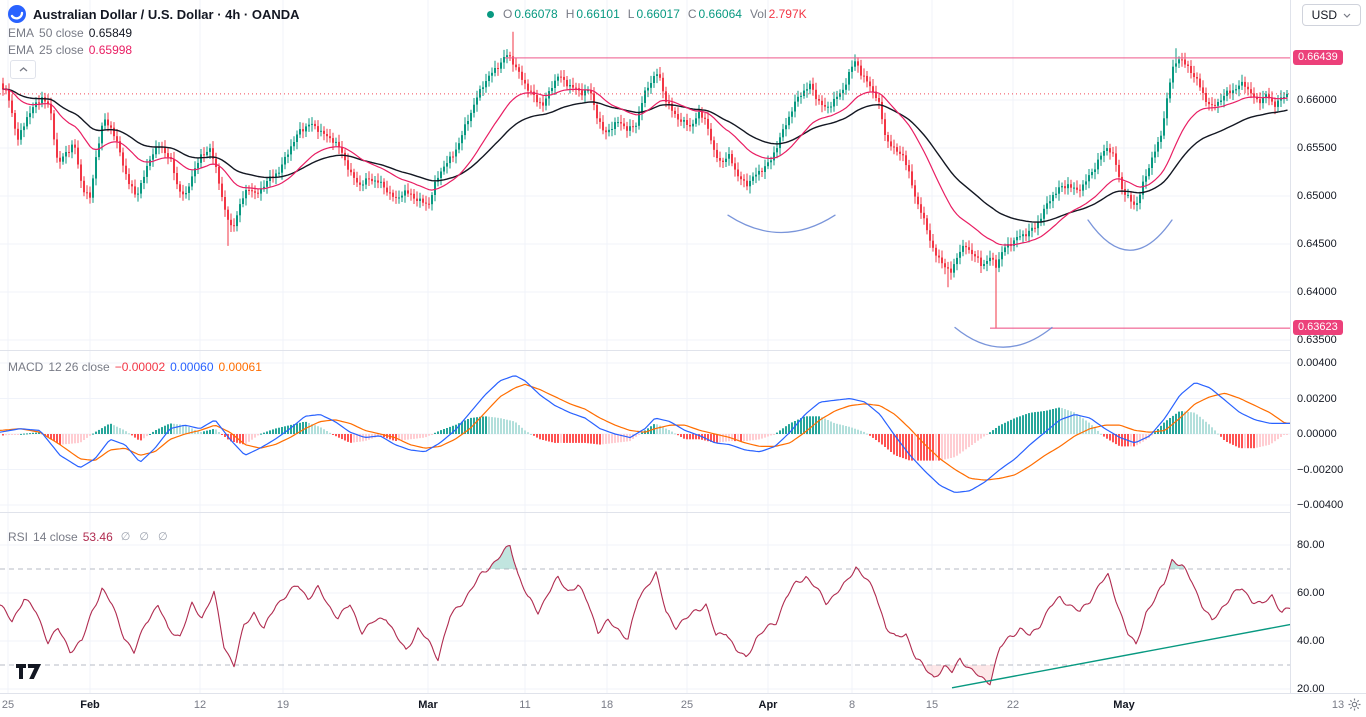  Describe the element at coordinates (26, 366) in the screenshot. I see `macd-name: MACD` at that location.